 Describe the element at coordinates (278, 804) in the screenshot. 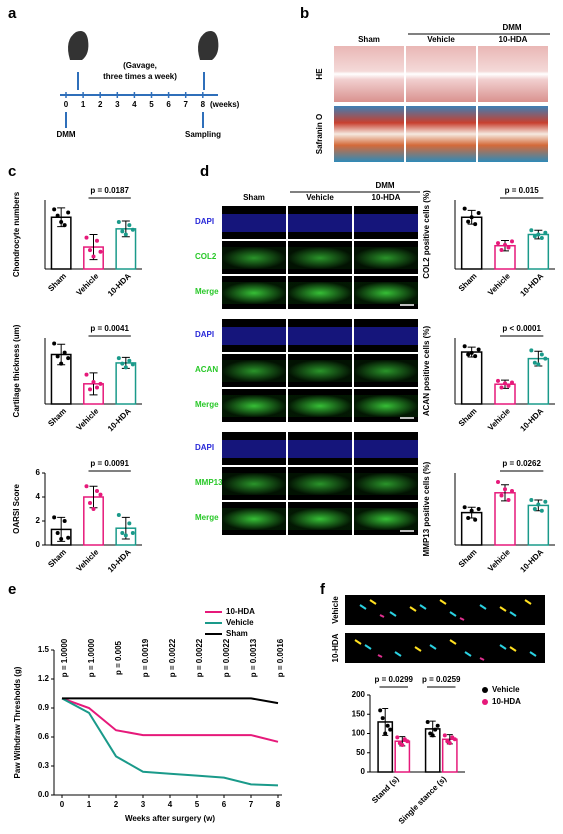

I see `x-tick-label: 8` at that location.